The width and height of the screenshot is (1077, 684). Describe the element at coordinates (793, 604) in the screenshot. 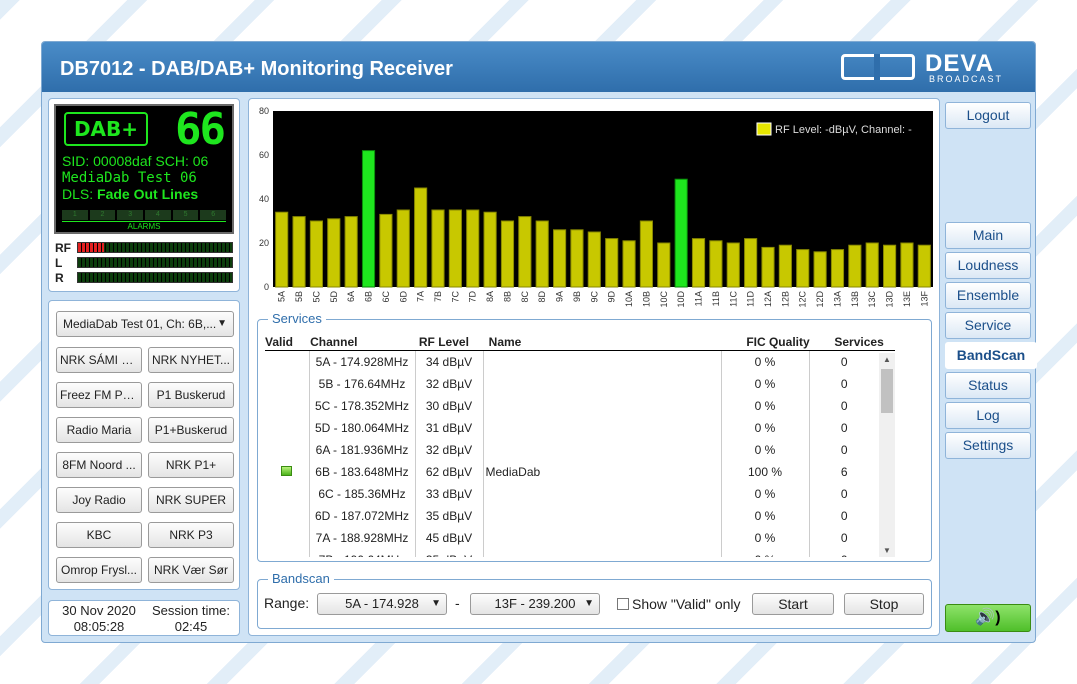

I see `start-button: Start` at that location.